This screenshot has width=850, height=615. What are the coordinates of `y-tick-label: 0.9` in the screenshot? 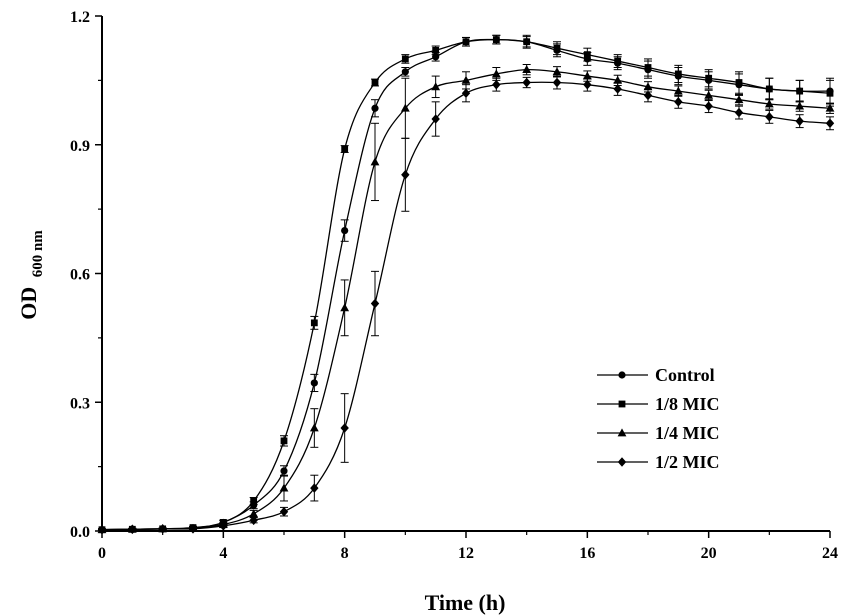 It's located at (80, 146).